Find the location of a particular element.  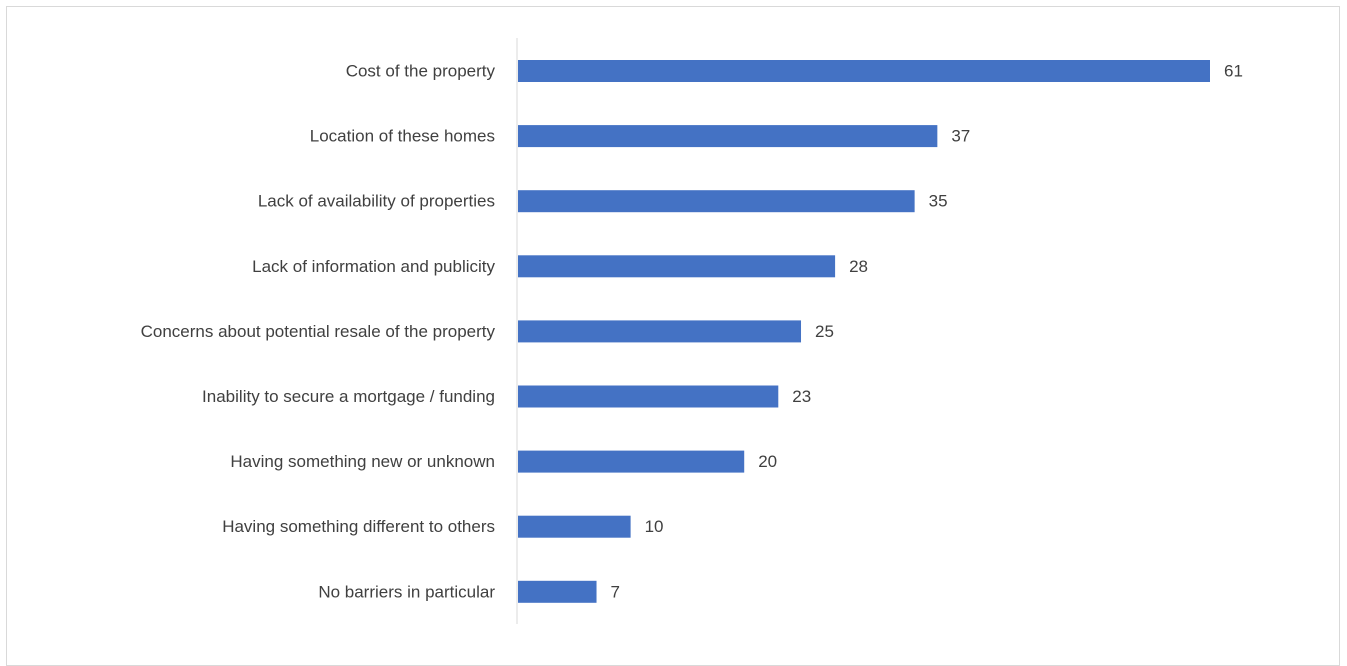

category-label: Having something different to others is located at coordinates (358, 526).